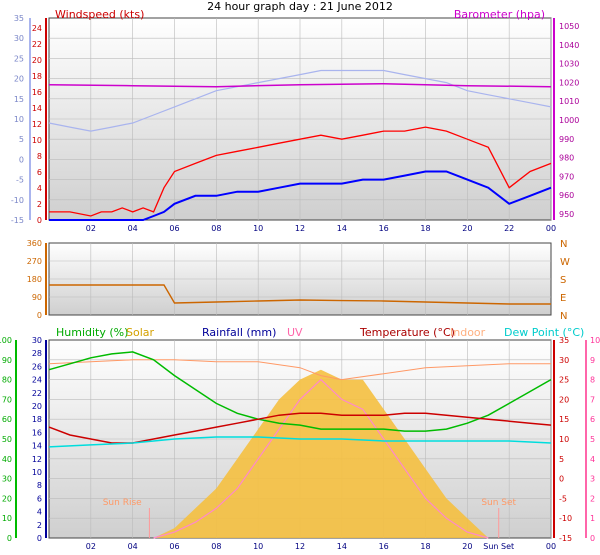  I want to click on tick-label: 6, so click(39, 498).